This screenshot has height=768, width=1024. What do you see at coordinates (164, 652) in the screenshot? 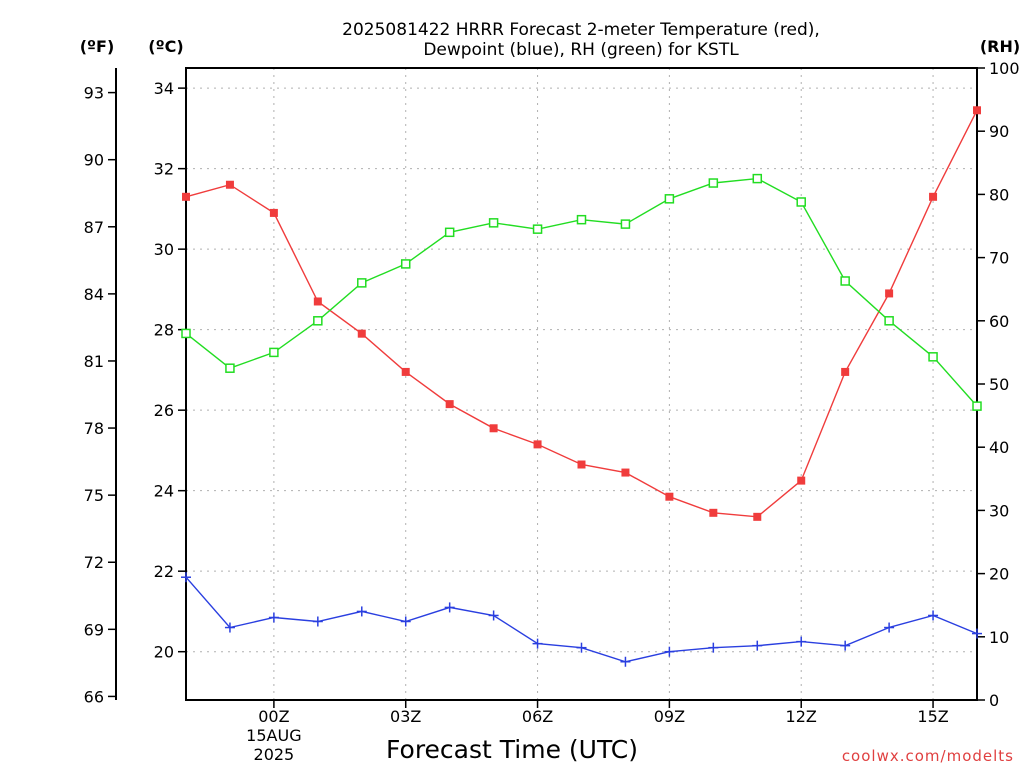
I see `celsius-tick-label: 20` at bounding box center [164, 652].